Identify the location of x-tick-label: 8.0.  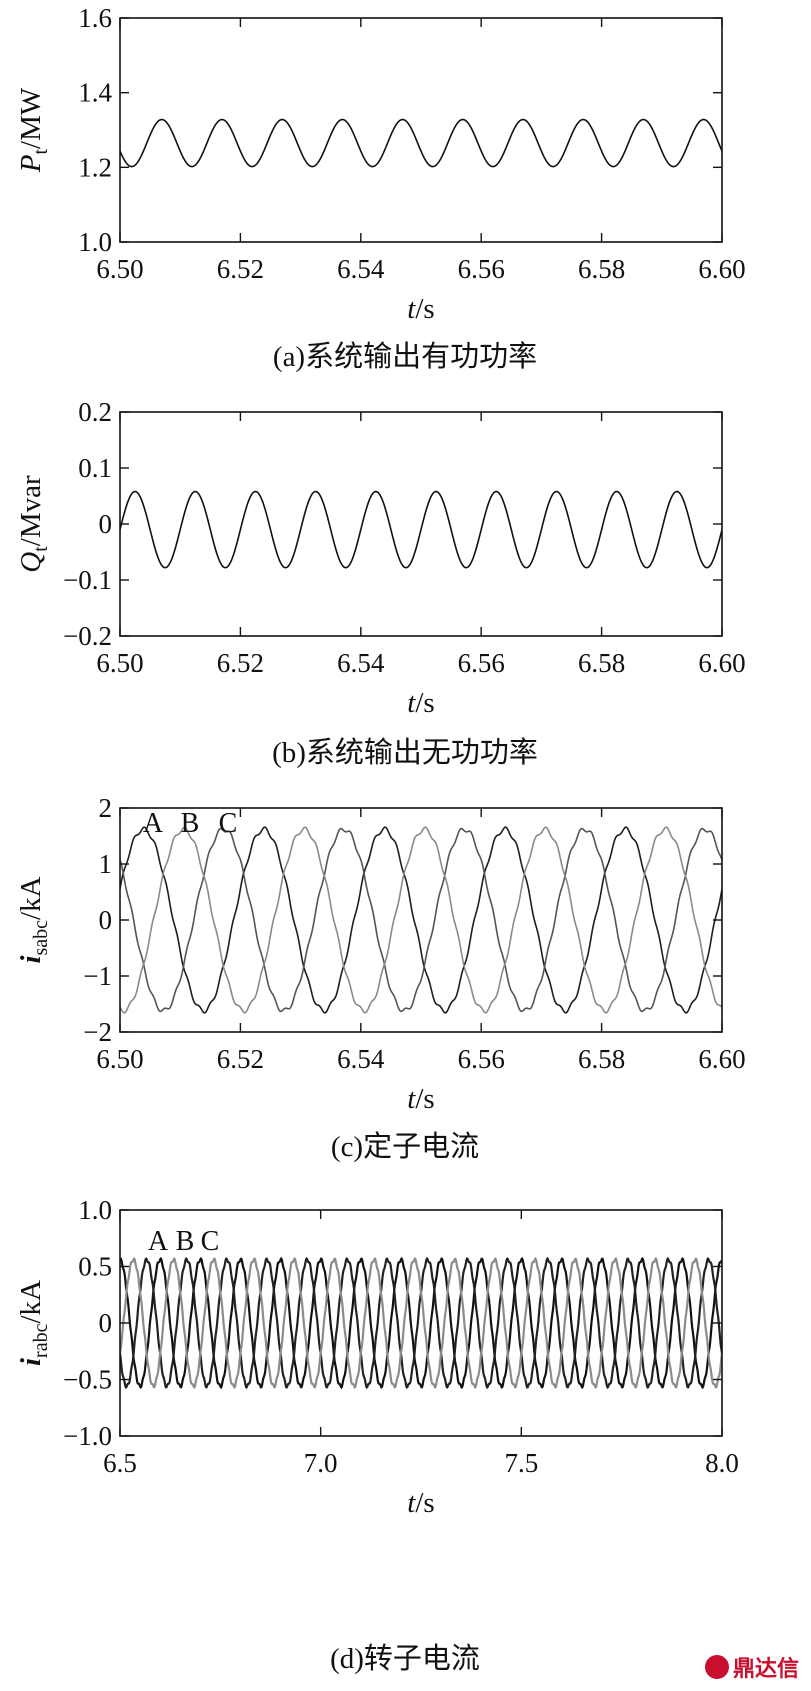
(722, 1463).